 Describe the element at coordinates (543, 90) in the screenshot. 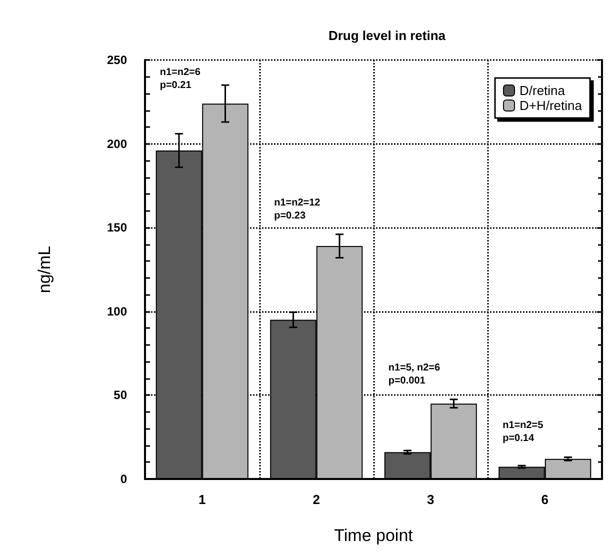

I see `legend-label: D/retina` at that location.